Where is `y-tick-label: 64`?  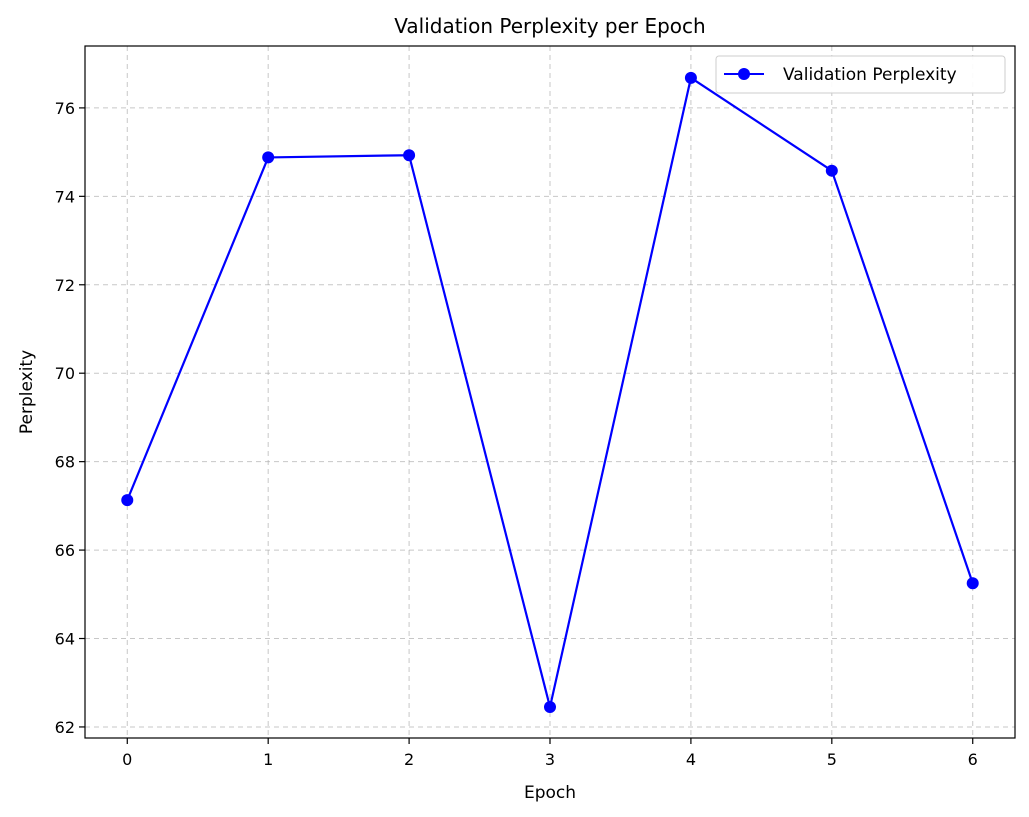 y-tick-label: 64 is located at coordinates (65, 639).